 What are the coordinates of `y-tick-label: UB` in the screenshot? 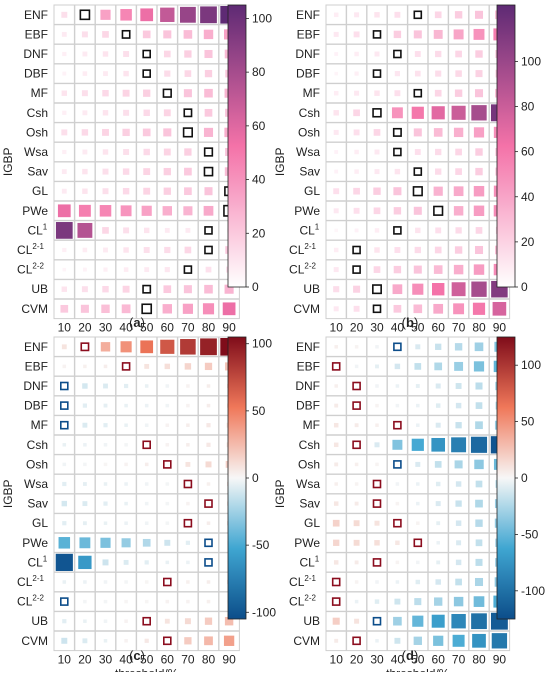 It's located at (39, 289).